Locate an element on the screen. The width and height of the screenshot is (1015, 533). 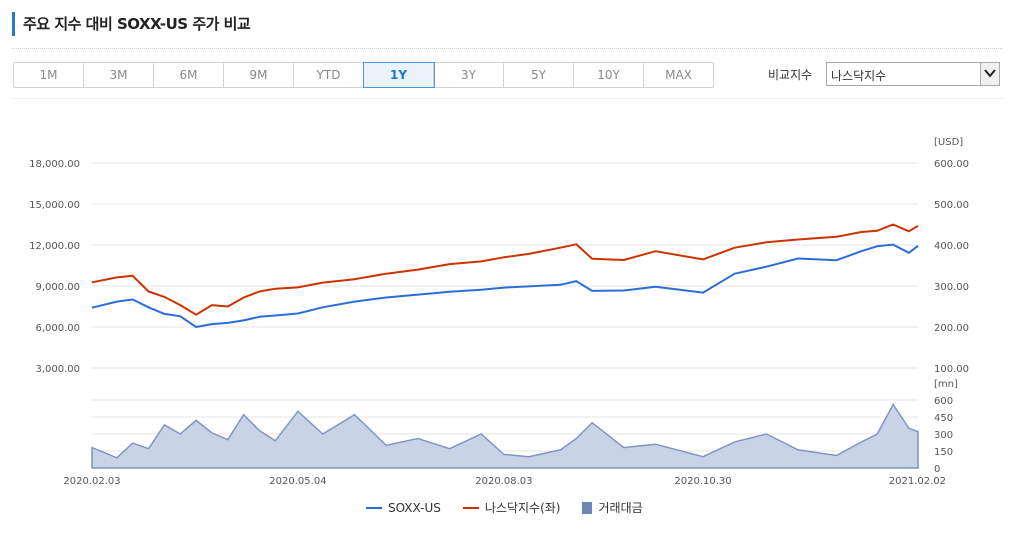
volume-axis-tick-label: 150 is located at coordinates (943, 452).